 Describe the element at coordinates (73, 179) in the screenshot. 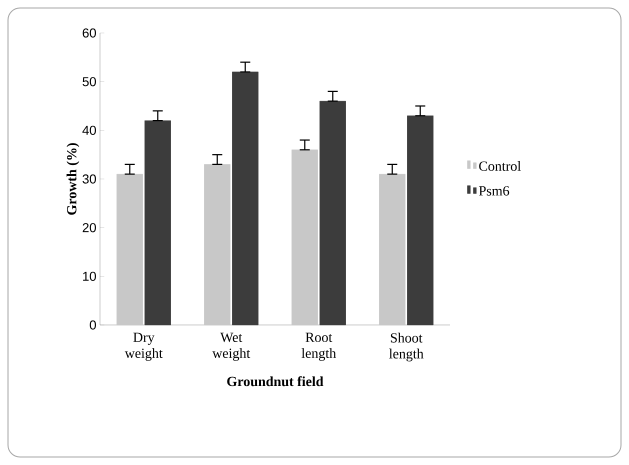

I see `y-axis-title: Growth (%)` at that location.